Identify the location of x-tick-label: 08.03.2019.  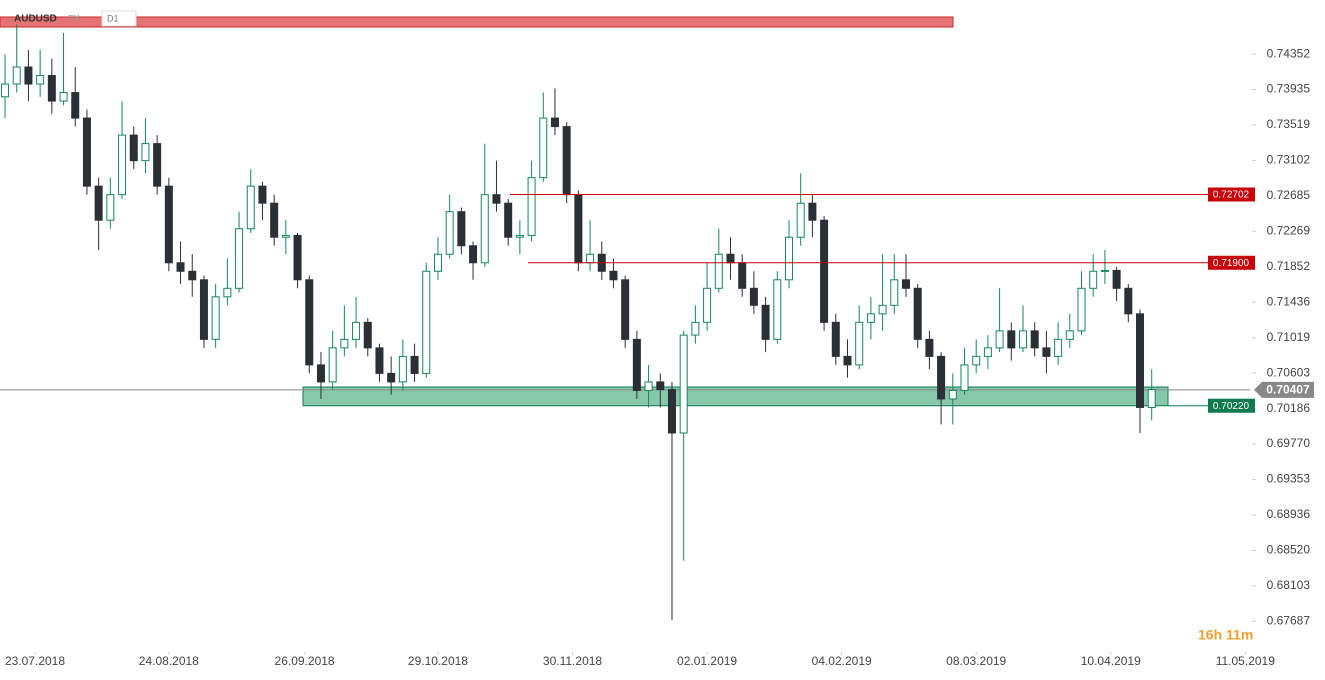
(976, 661).